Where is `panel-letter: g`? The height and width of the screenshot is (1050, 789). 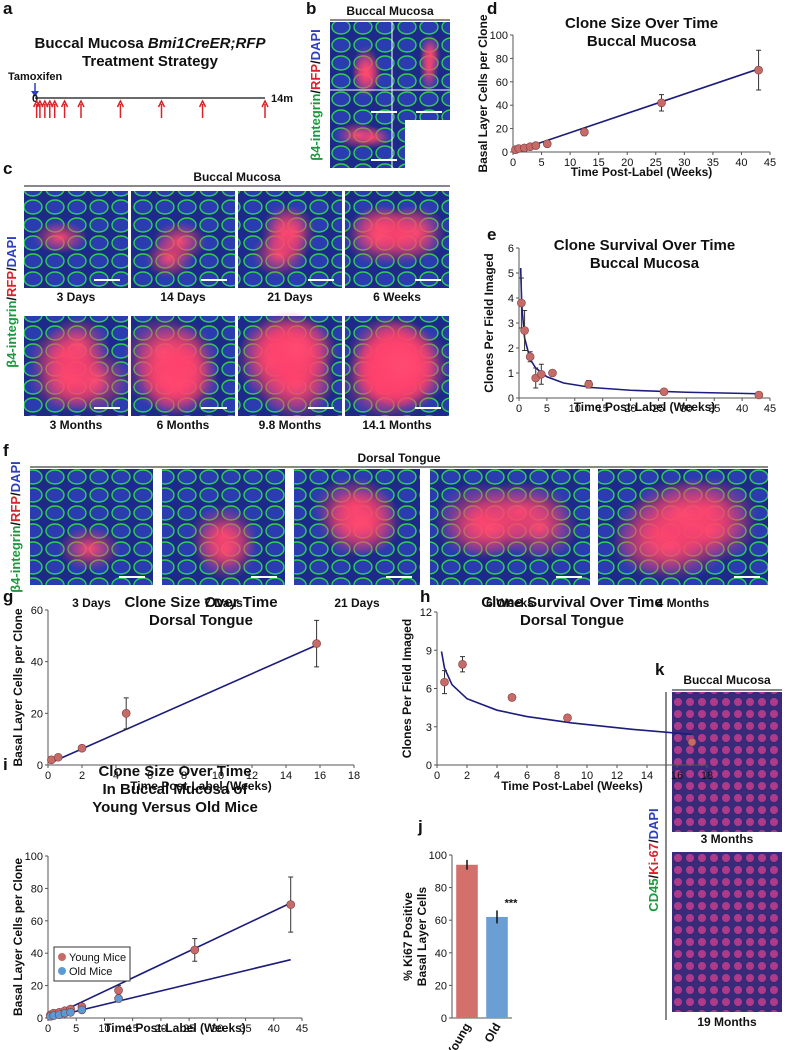
panel-letter: g is located at coordinates (8, 596).